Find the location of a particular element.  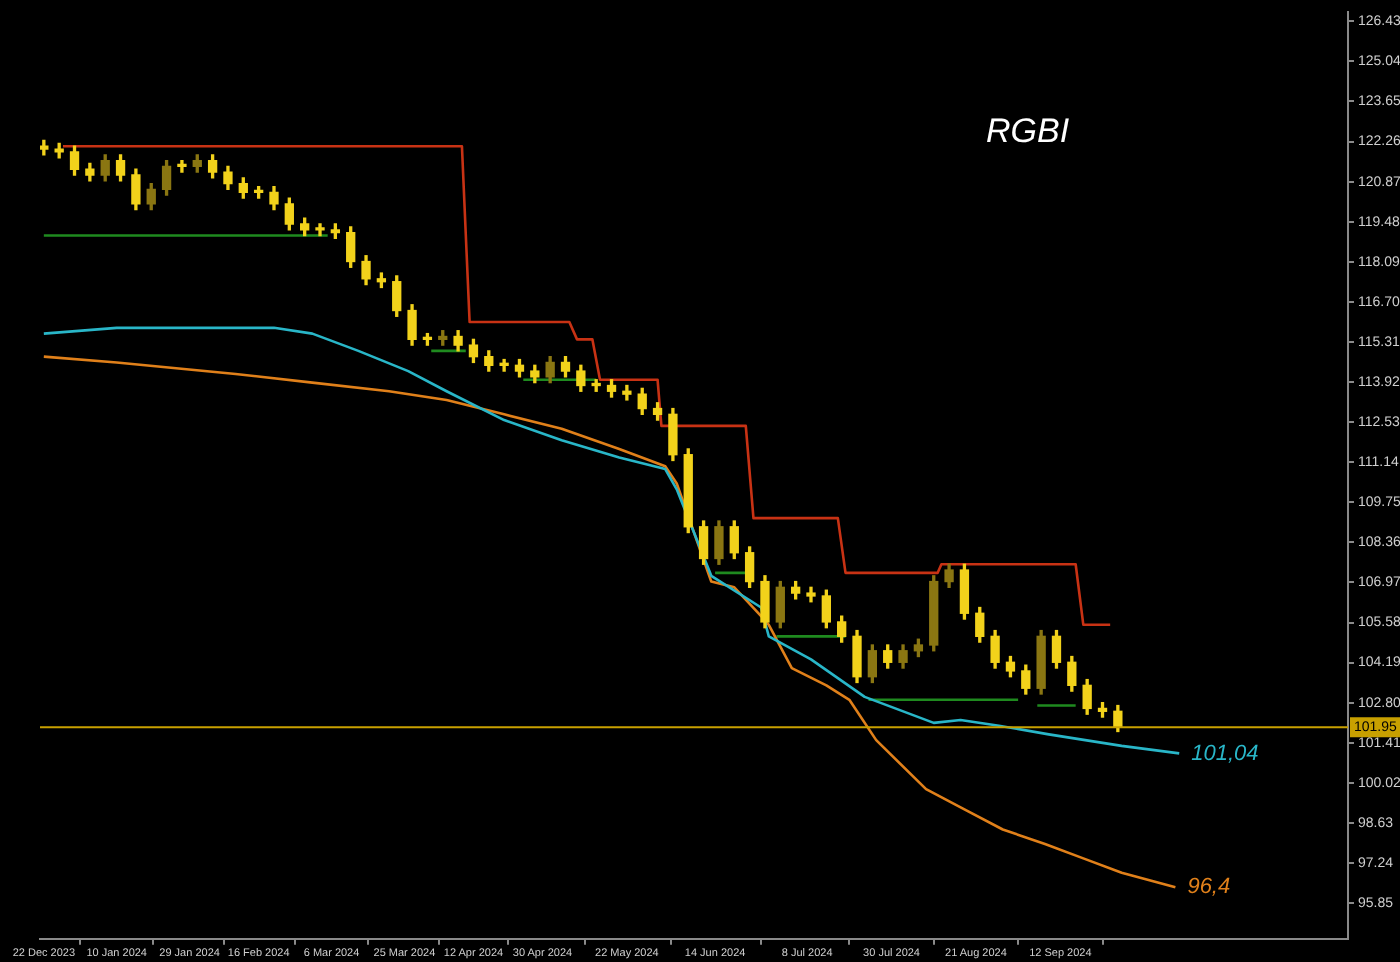

text: RGBI is located at coordinates (1027, 130).